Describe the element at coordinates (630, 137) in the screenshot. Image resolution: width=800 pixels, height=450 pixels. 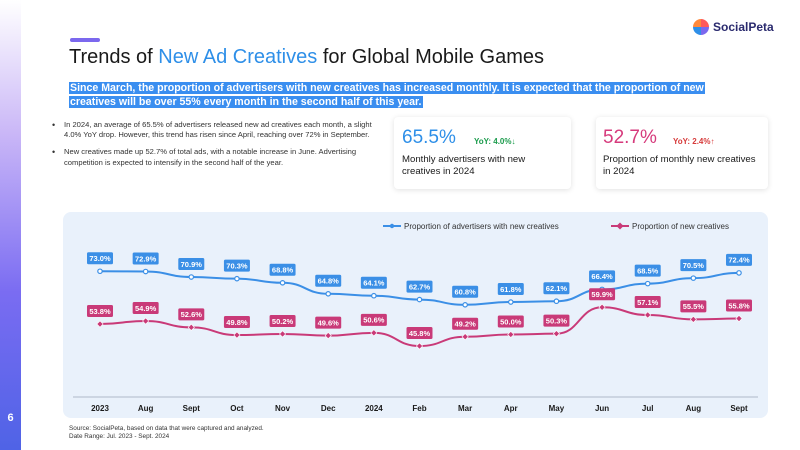
I see `kpi-value: 52.7%` at that location.